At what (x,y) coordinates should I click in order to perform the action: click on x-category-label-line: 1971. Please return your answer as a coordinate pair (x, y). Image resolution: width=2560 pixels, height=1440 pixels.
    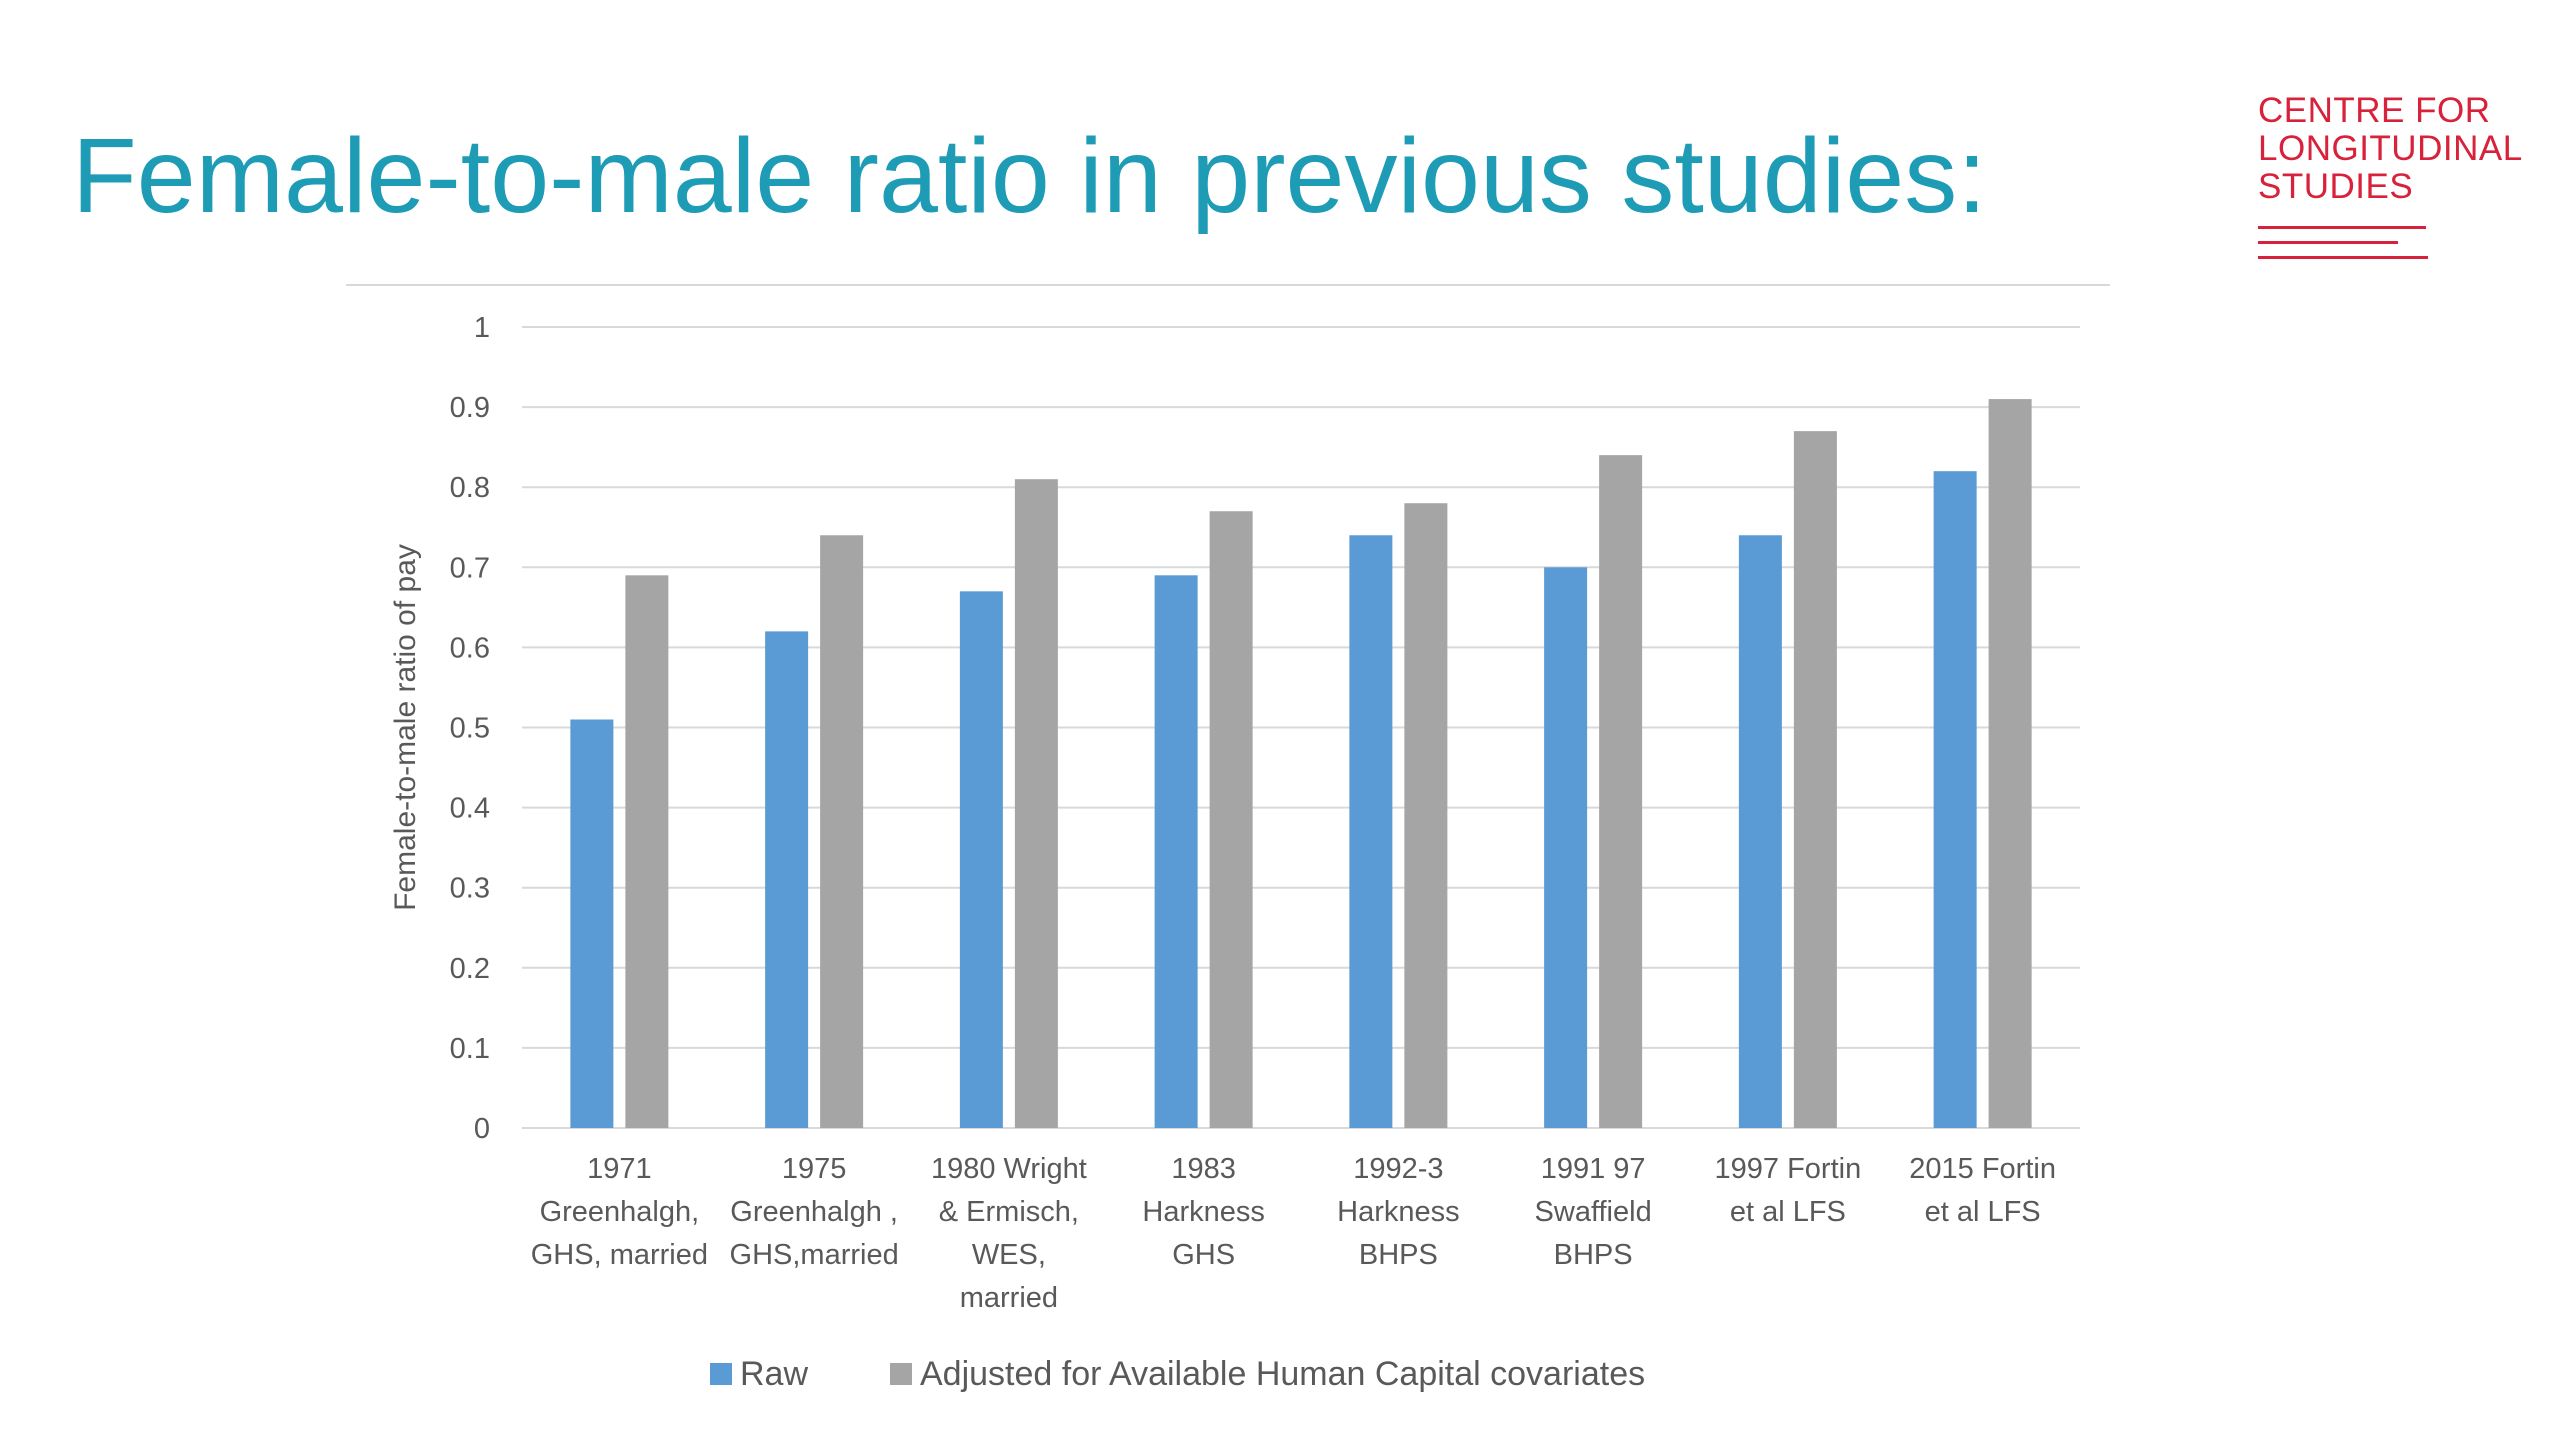
    Looking at the image, I should click on (619, 1169).